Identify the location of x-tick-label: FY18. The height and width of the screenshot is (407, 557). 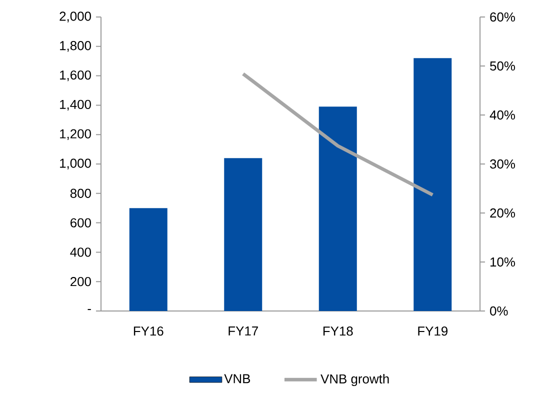
(338, 331).